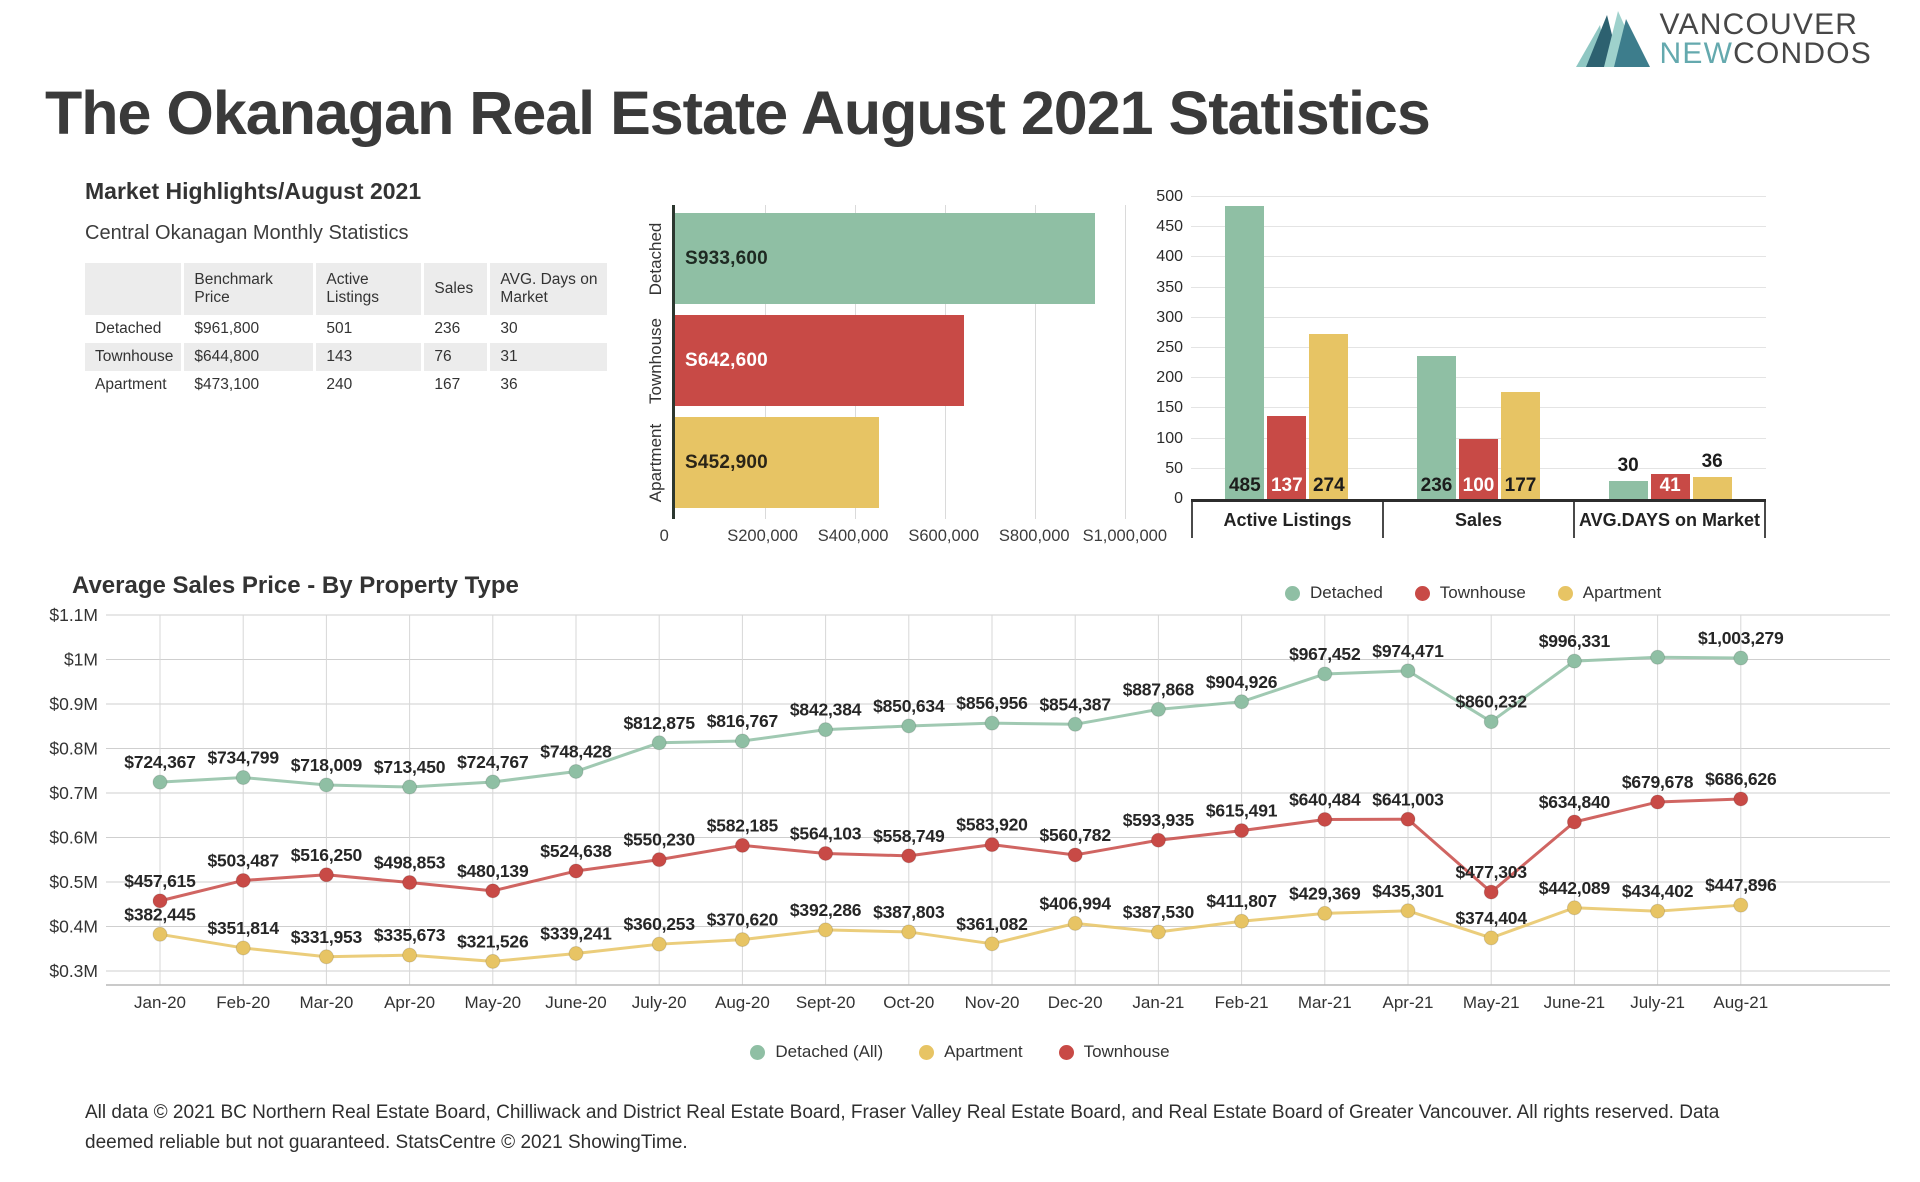  What do you see at coordinates (743, 920) in the screenshot?
I see `data-point-label: $370,620` at bounding box center [743, 920].